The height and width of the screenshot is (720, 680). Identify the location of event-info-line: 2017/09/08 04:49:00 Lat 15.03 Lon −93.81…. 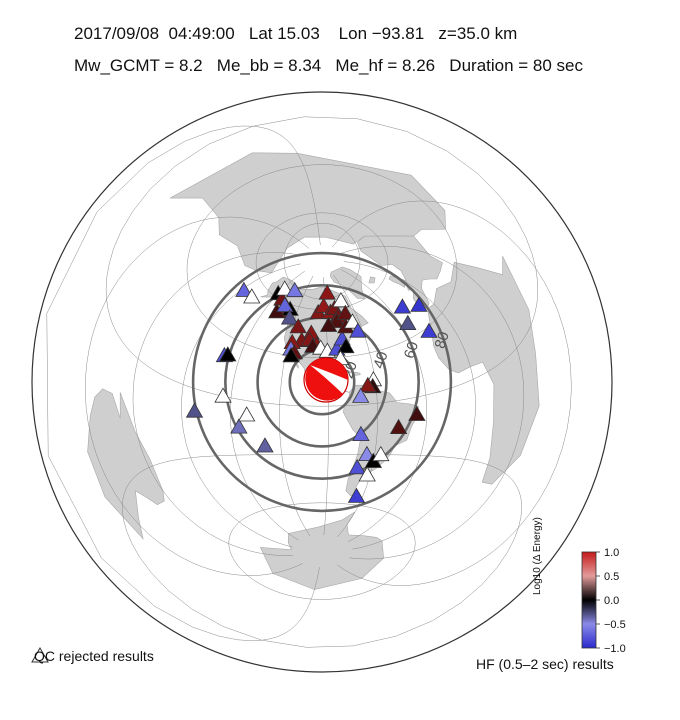
(296, 33).